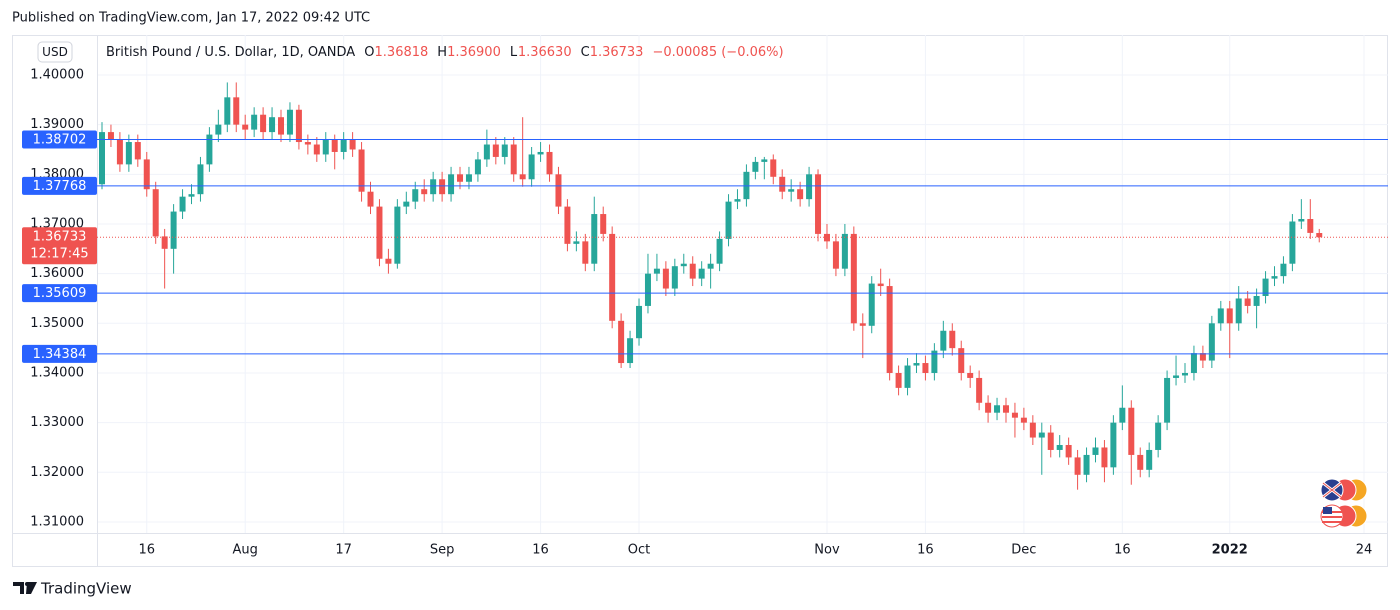 This screenshot has height=610, width=1400. What do you see at coordinates (25, 588) in the screenshot?
I see `tradingview-logo` at bounding box center [25, 588].